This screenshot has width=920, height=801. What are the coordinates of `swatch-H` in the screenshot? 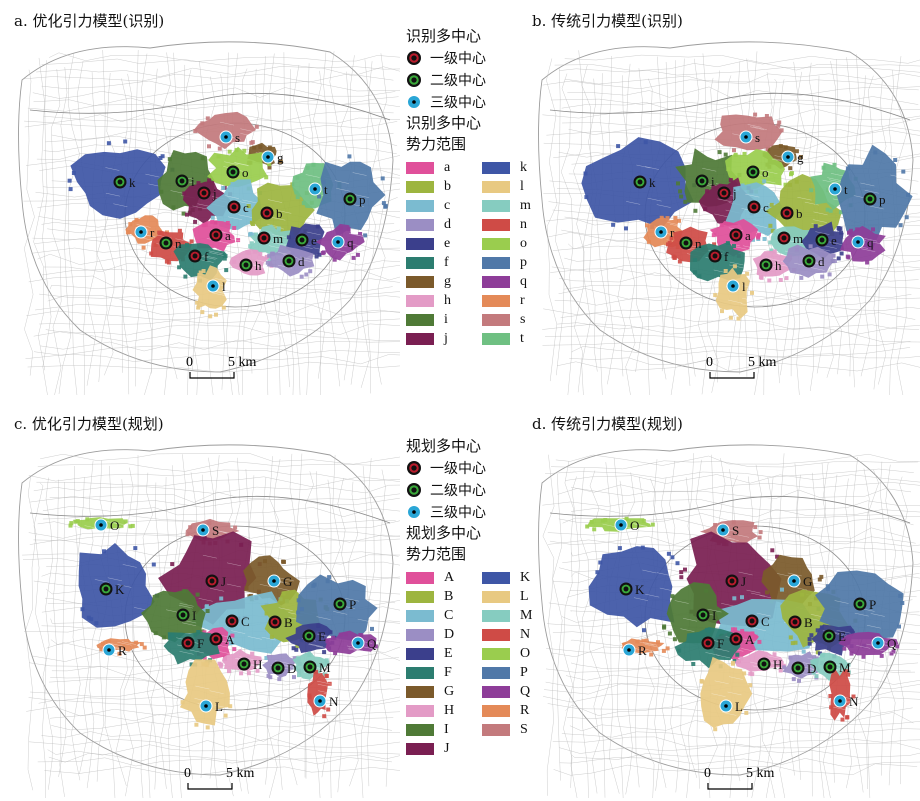 It's located at (420, 711).